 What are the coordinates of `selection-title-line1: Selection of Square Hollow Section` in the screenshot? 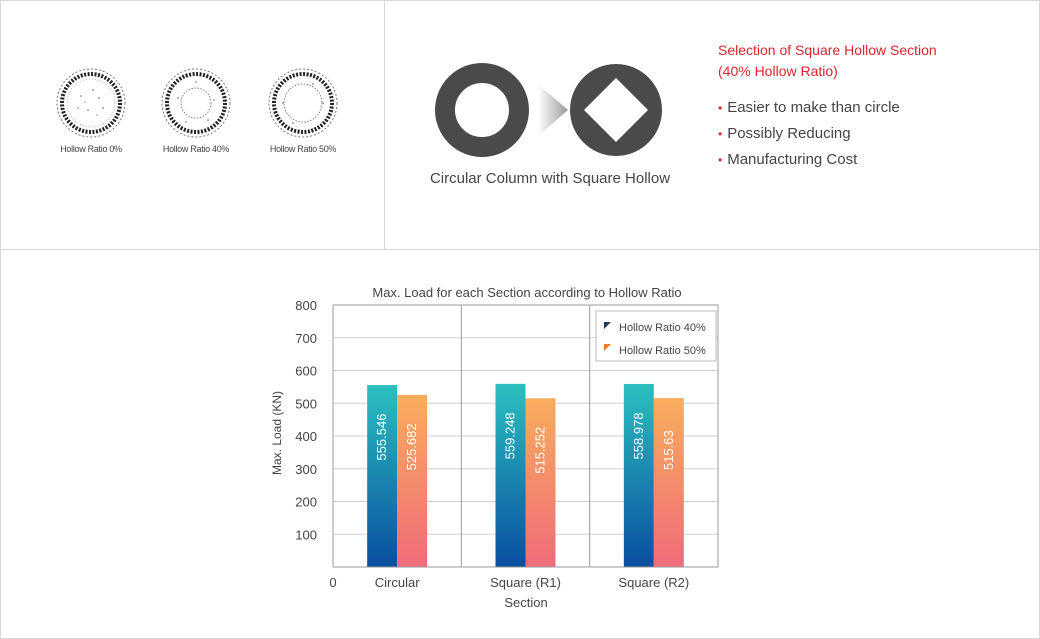 It's located at (827, 50).